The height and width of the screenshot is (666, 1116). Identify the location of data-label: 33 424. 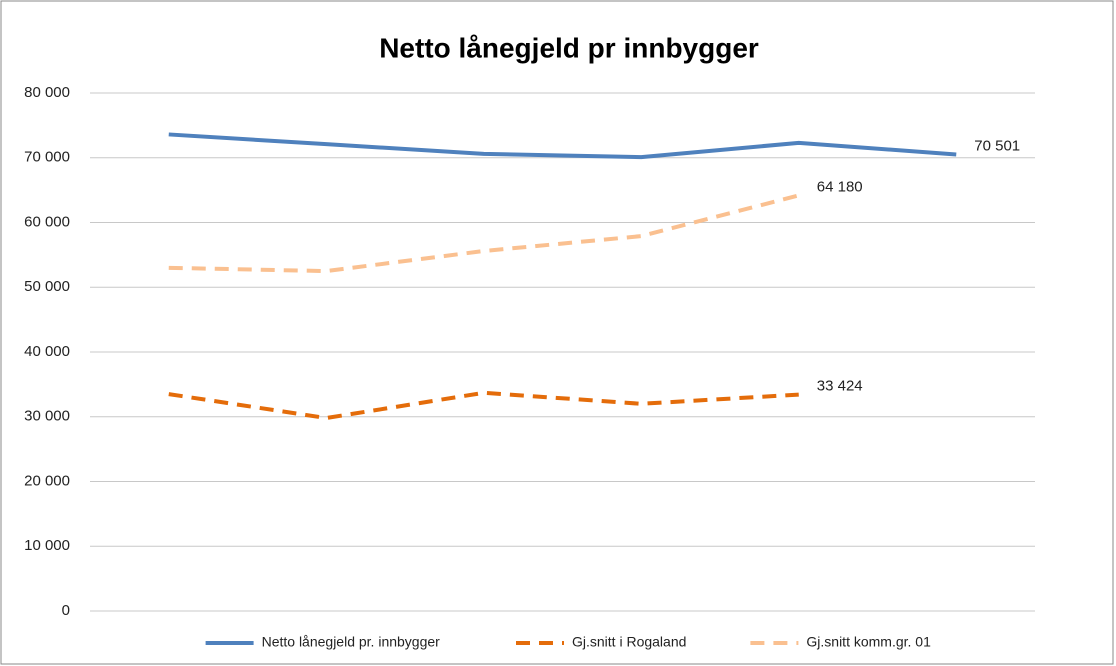
(840, 386).